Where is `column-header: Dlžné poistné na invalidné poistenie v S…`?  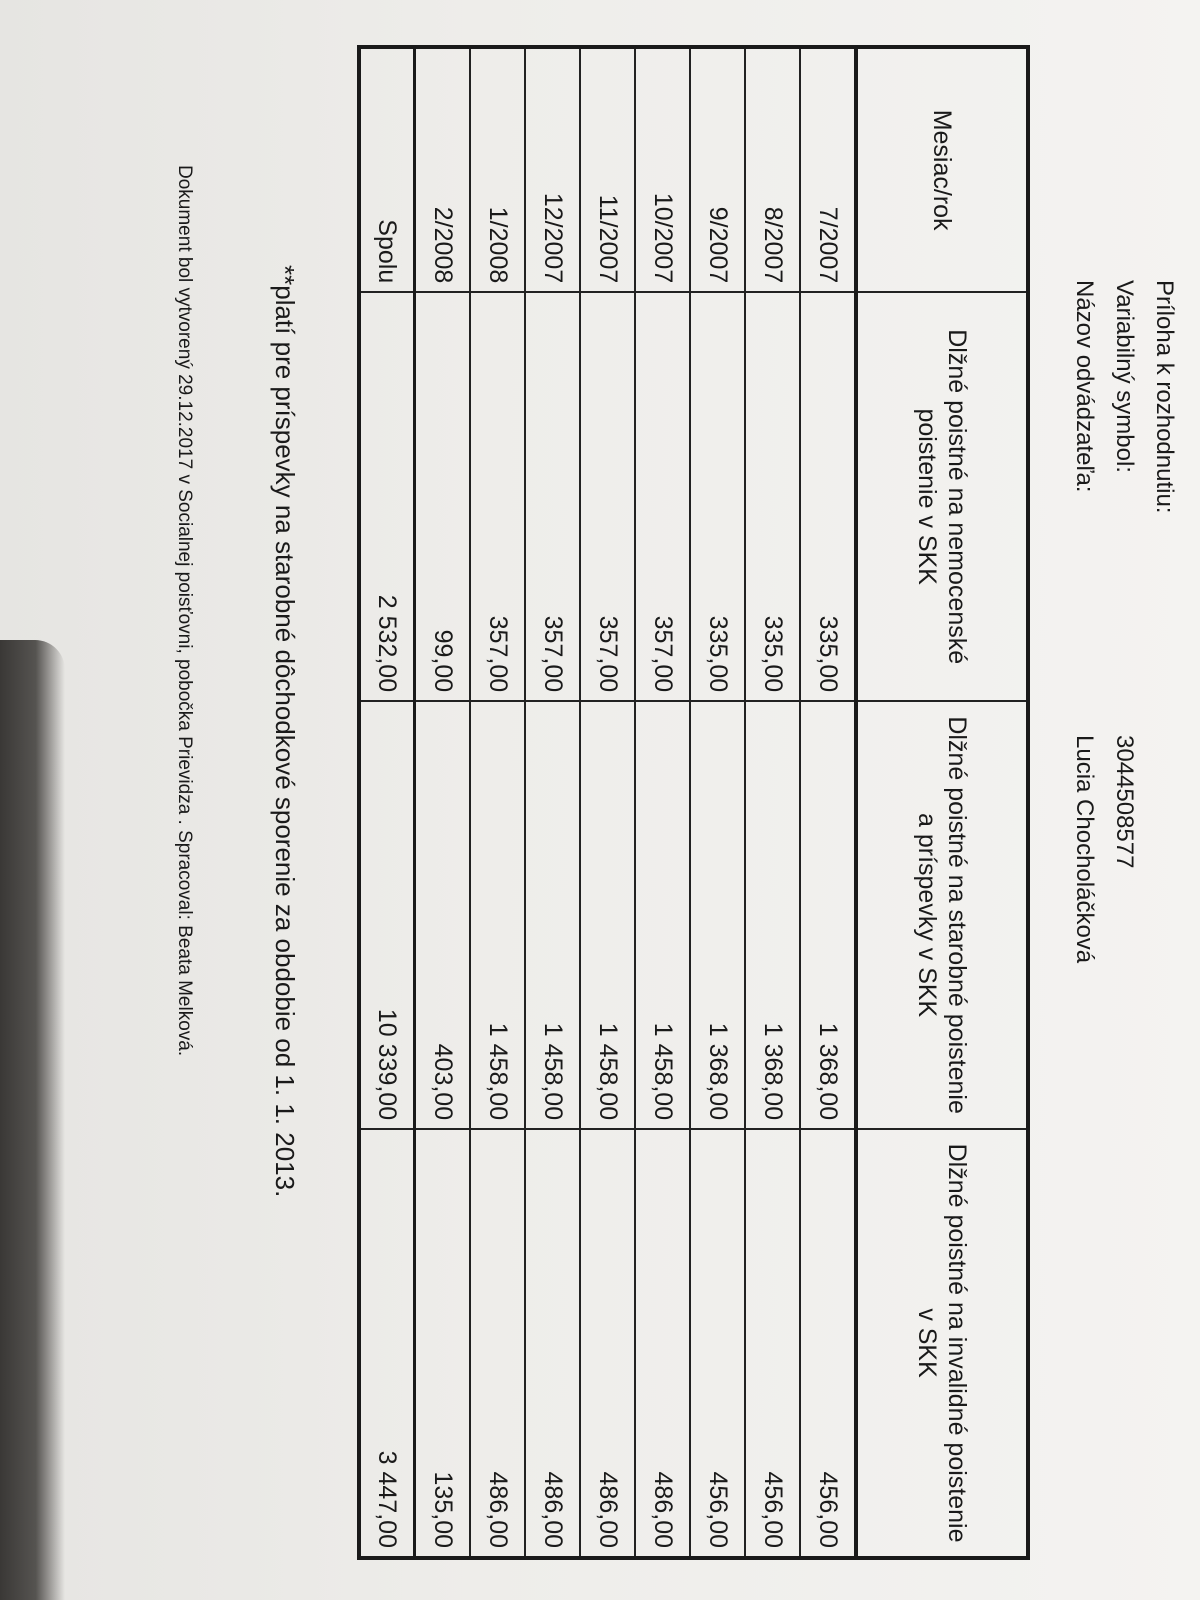 column-header: Dlžné poistné na invalidné poistenie v S… is located at coordinates (942, 1343).